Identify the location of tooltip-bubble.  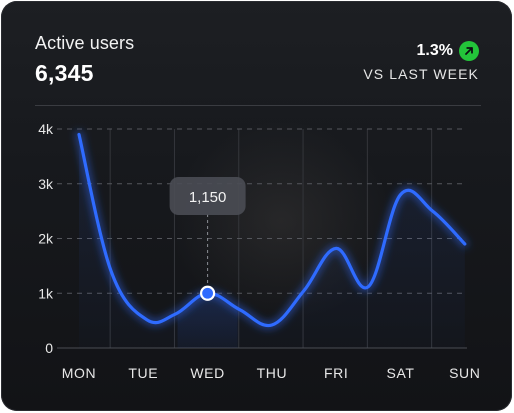
(207, 196).